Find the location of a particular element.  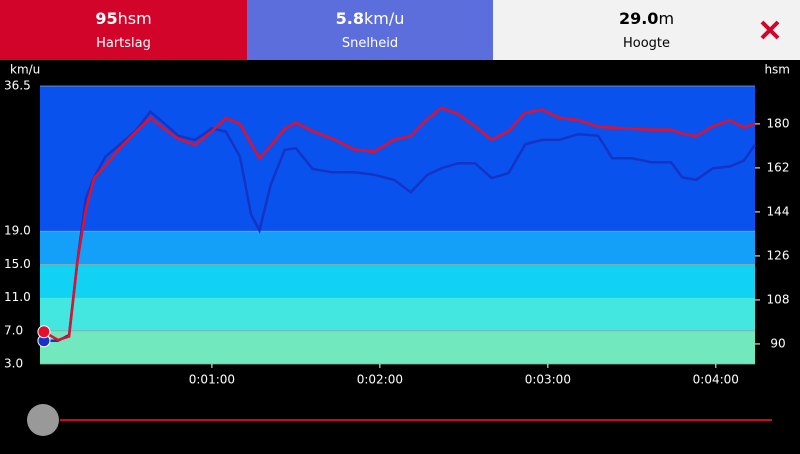

slider-knob is located at coordinates (43, 420).